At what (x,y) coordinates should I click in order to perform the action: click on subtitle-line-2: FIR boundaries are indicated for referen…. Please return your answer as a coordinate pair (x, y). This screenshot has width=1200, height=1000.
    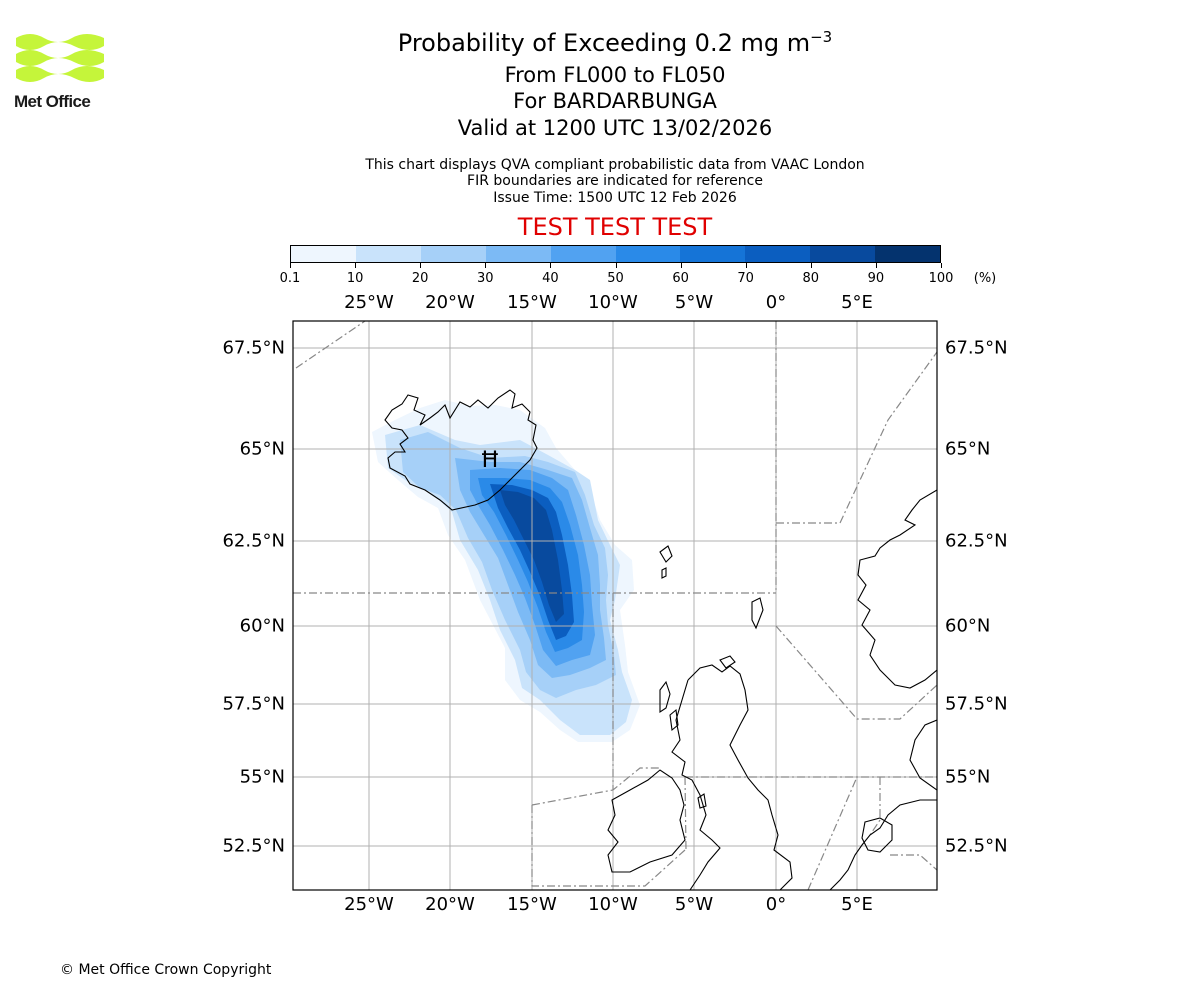
    Looking at the image, I should click on (615, 181).